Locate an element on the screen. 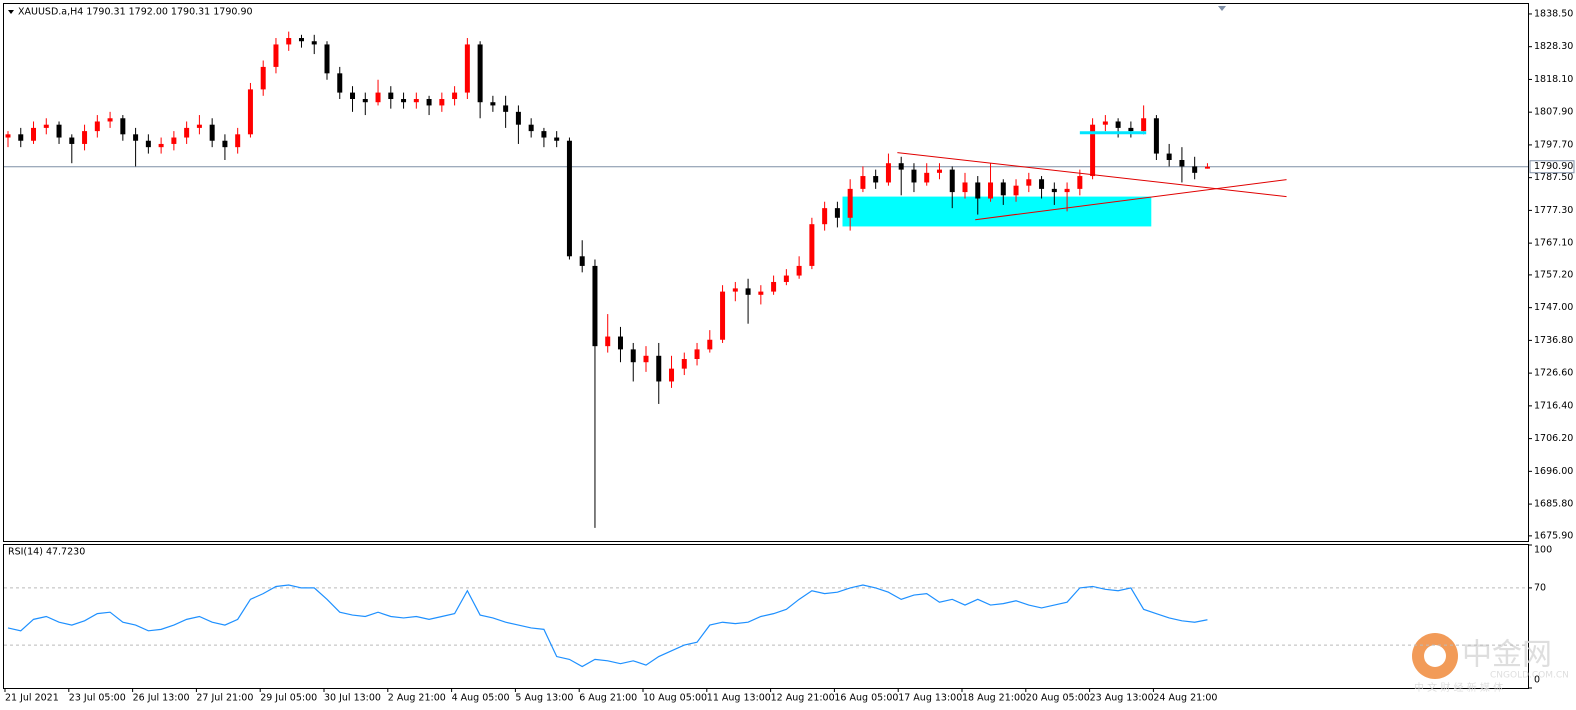 Image resolution: width=1576 pixels, height=710 pixels. x-tick-label: 30 Jul 13:00 is located at coordinates (352, 698).